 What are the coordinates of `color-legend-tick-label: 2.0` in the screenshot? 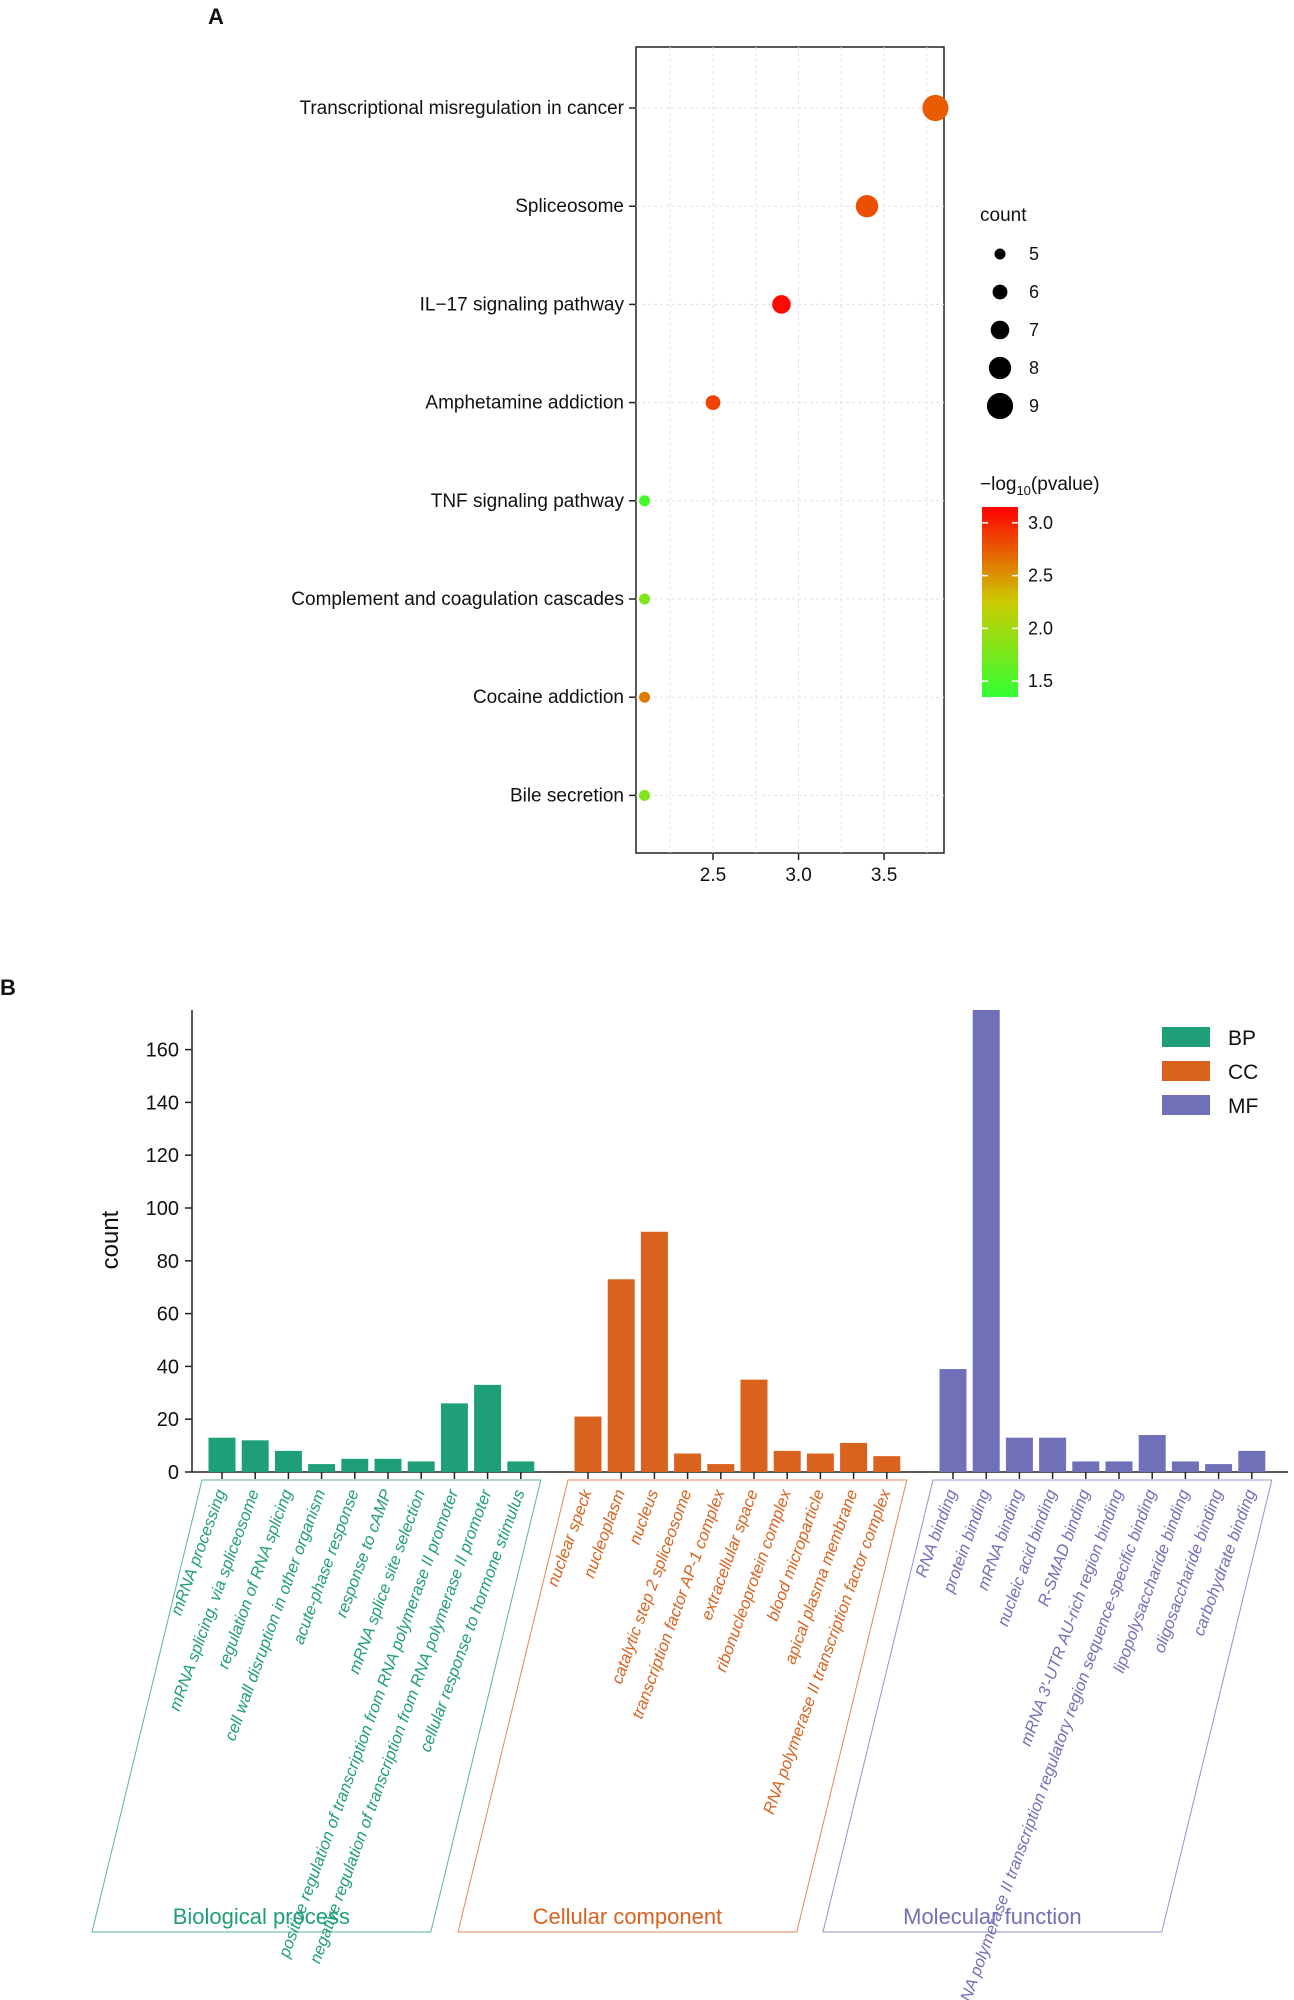 It's located at (1040, 628).